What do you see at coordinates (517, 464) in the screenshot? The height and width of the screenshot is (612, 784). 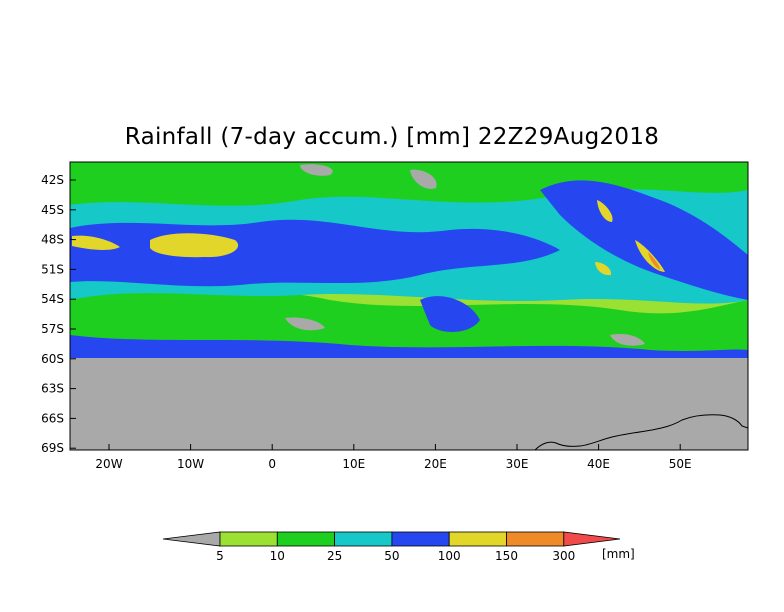 I see `lon-label: 30E` at bounding box center [517, 464].